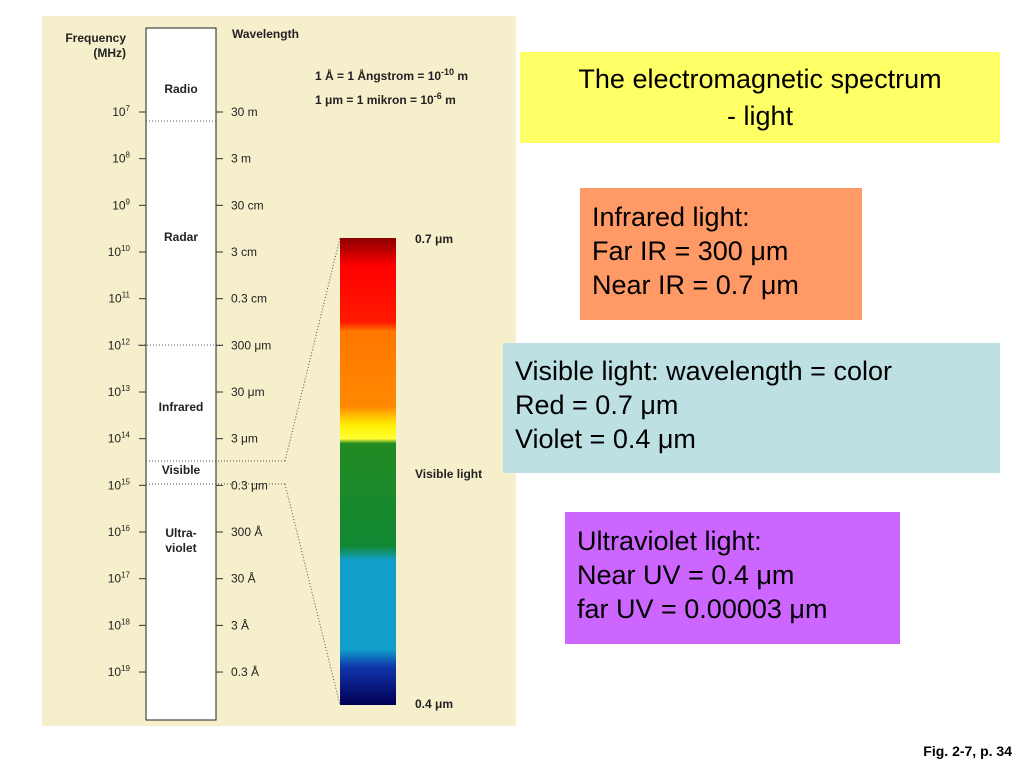 The width and height of the screenshot is (1024, 768). Describe the element at coordinates (243, 578) in the screenshot. I see `wavelength-tick-label: 30 Å` at that location.